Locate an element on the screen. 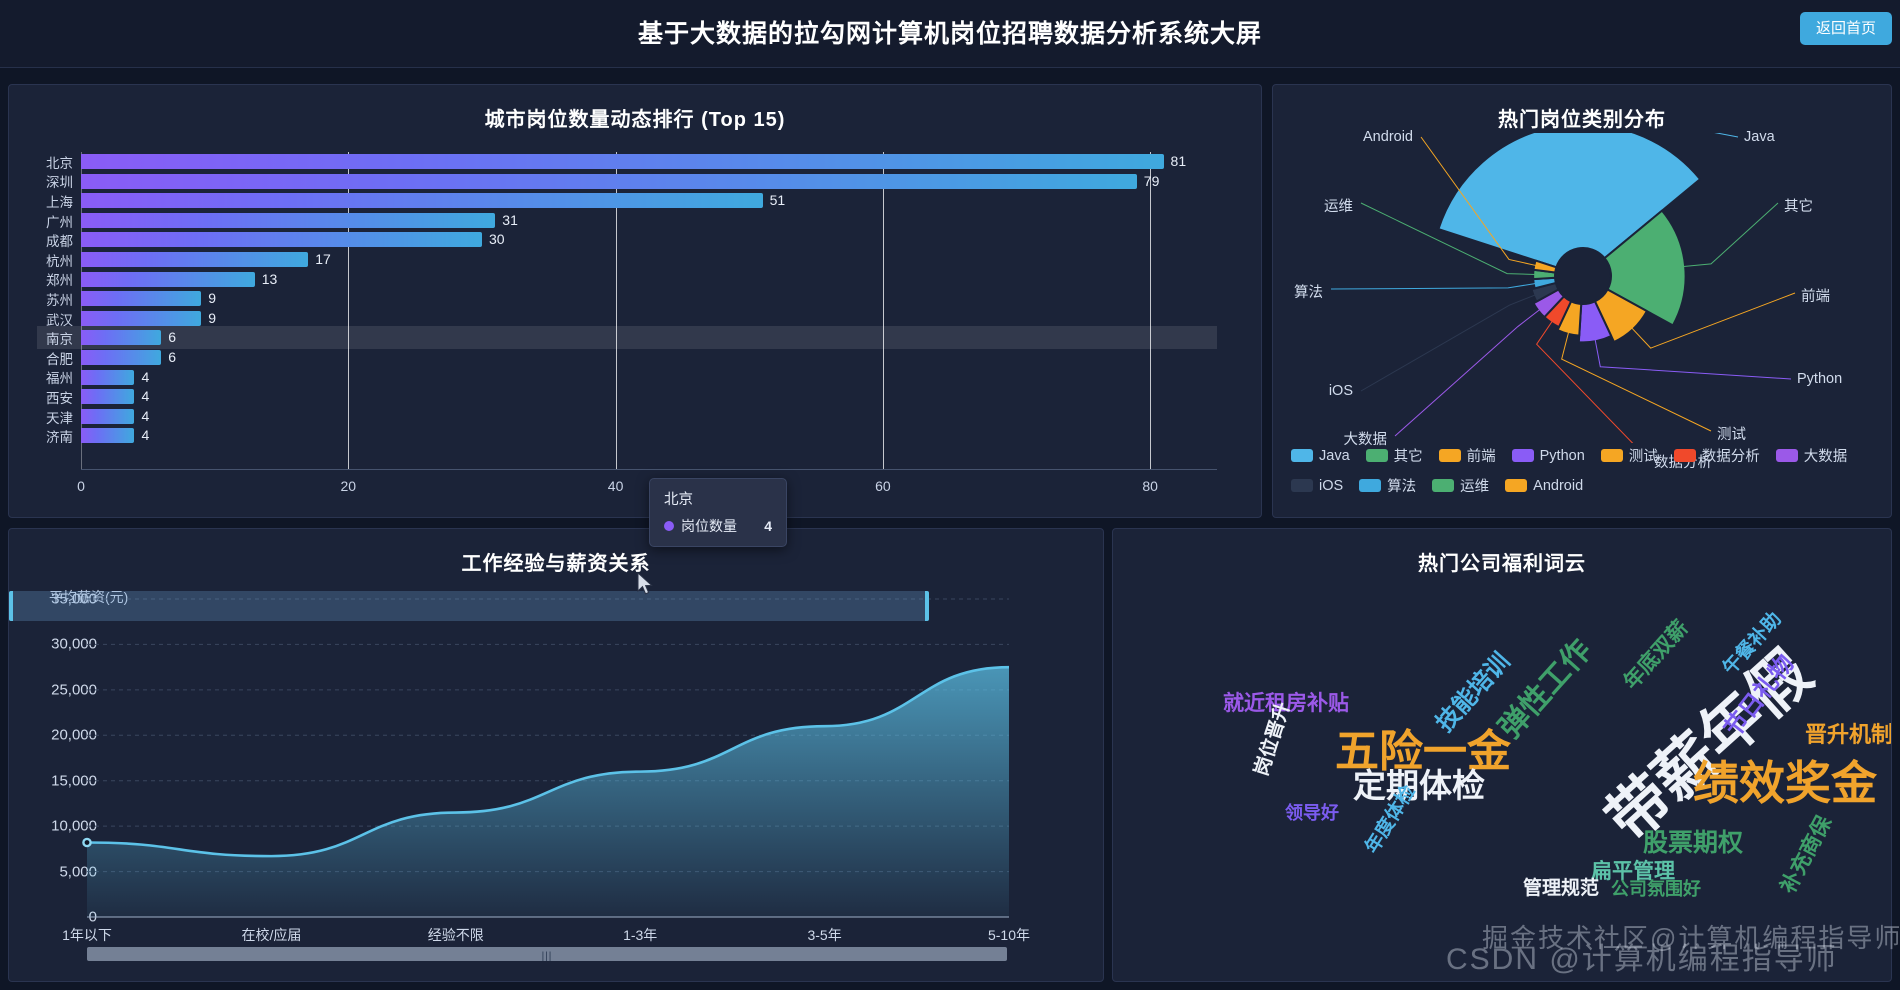 This screenshot has height=990, width=1900. bar-row: 成都 30 is located at coordinates (627, 240).